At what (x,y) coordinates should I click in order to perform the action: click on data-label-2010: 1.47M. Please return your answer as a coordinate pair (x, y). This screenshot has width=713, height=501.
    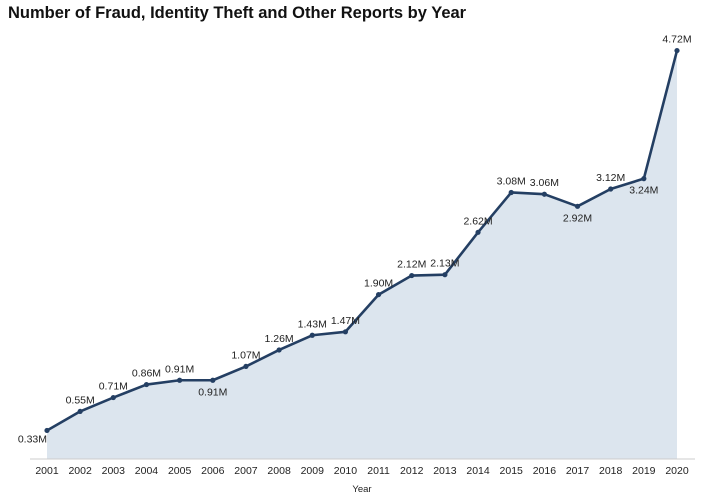
    Looking at the image, I should click on (345, 321).